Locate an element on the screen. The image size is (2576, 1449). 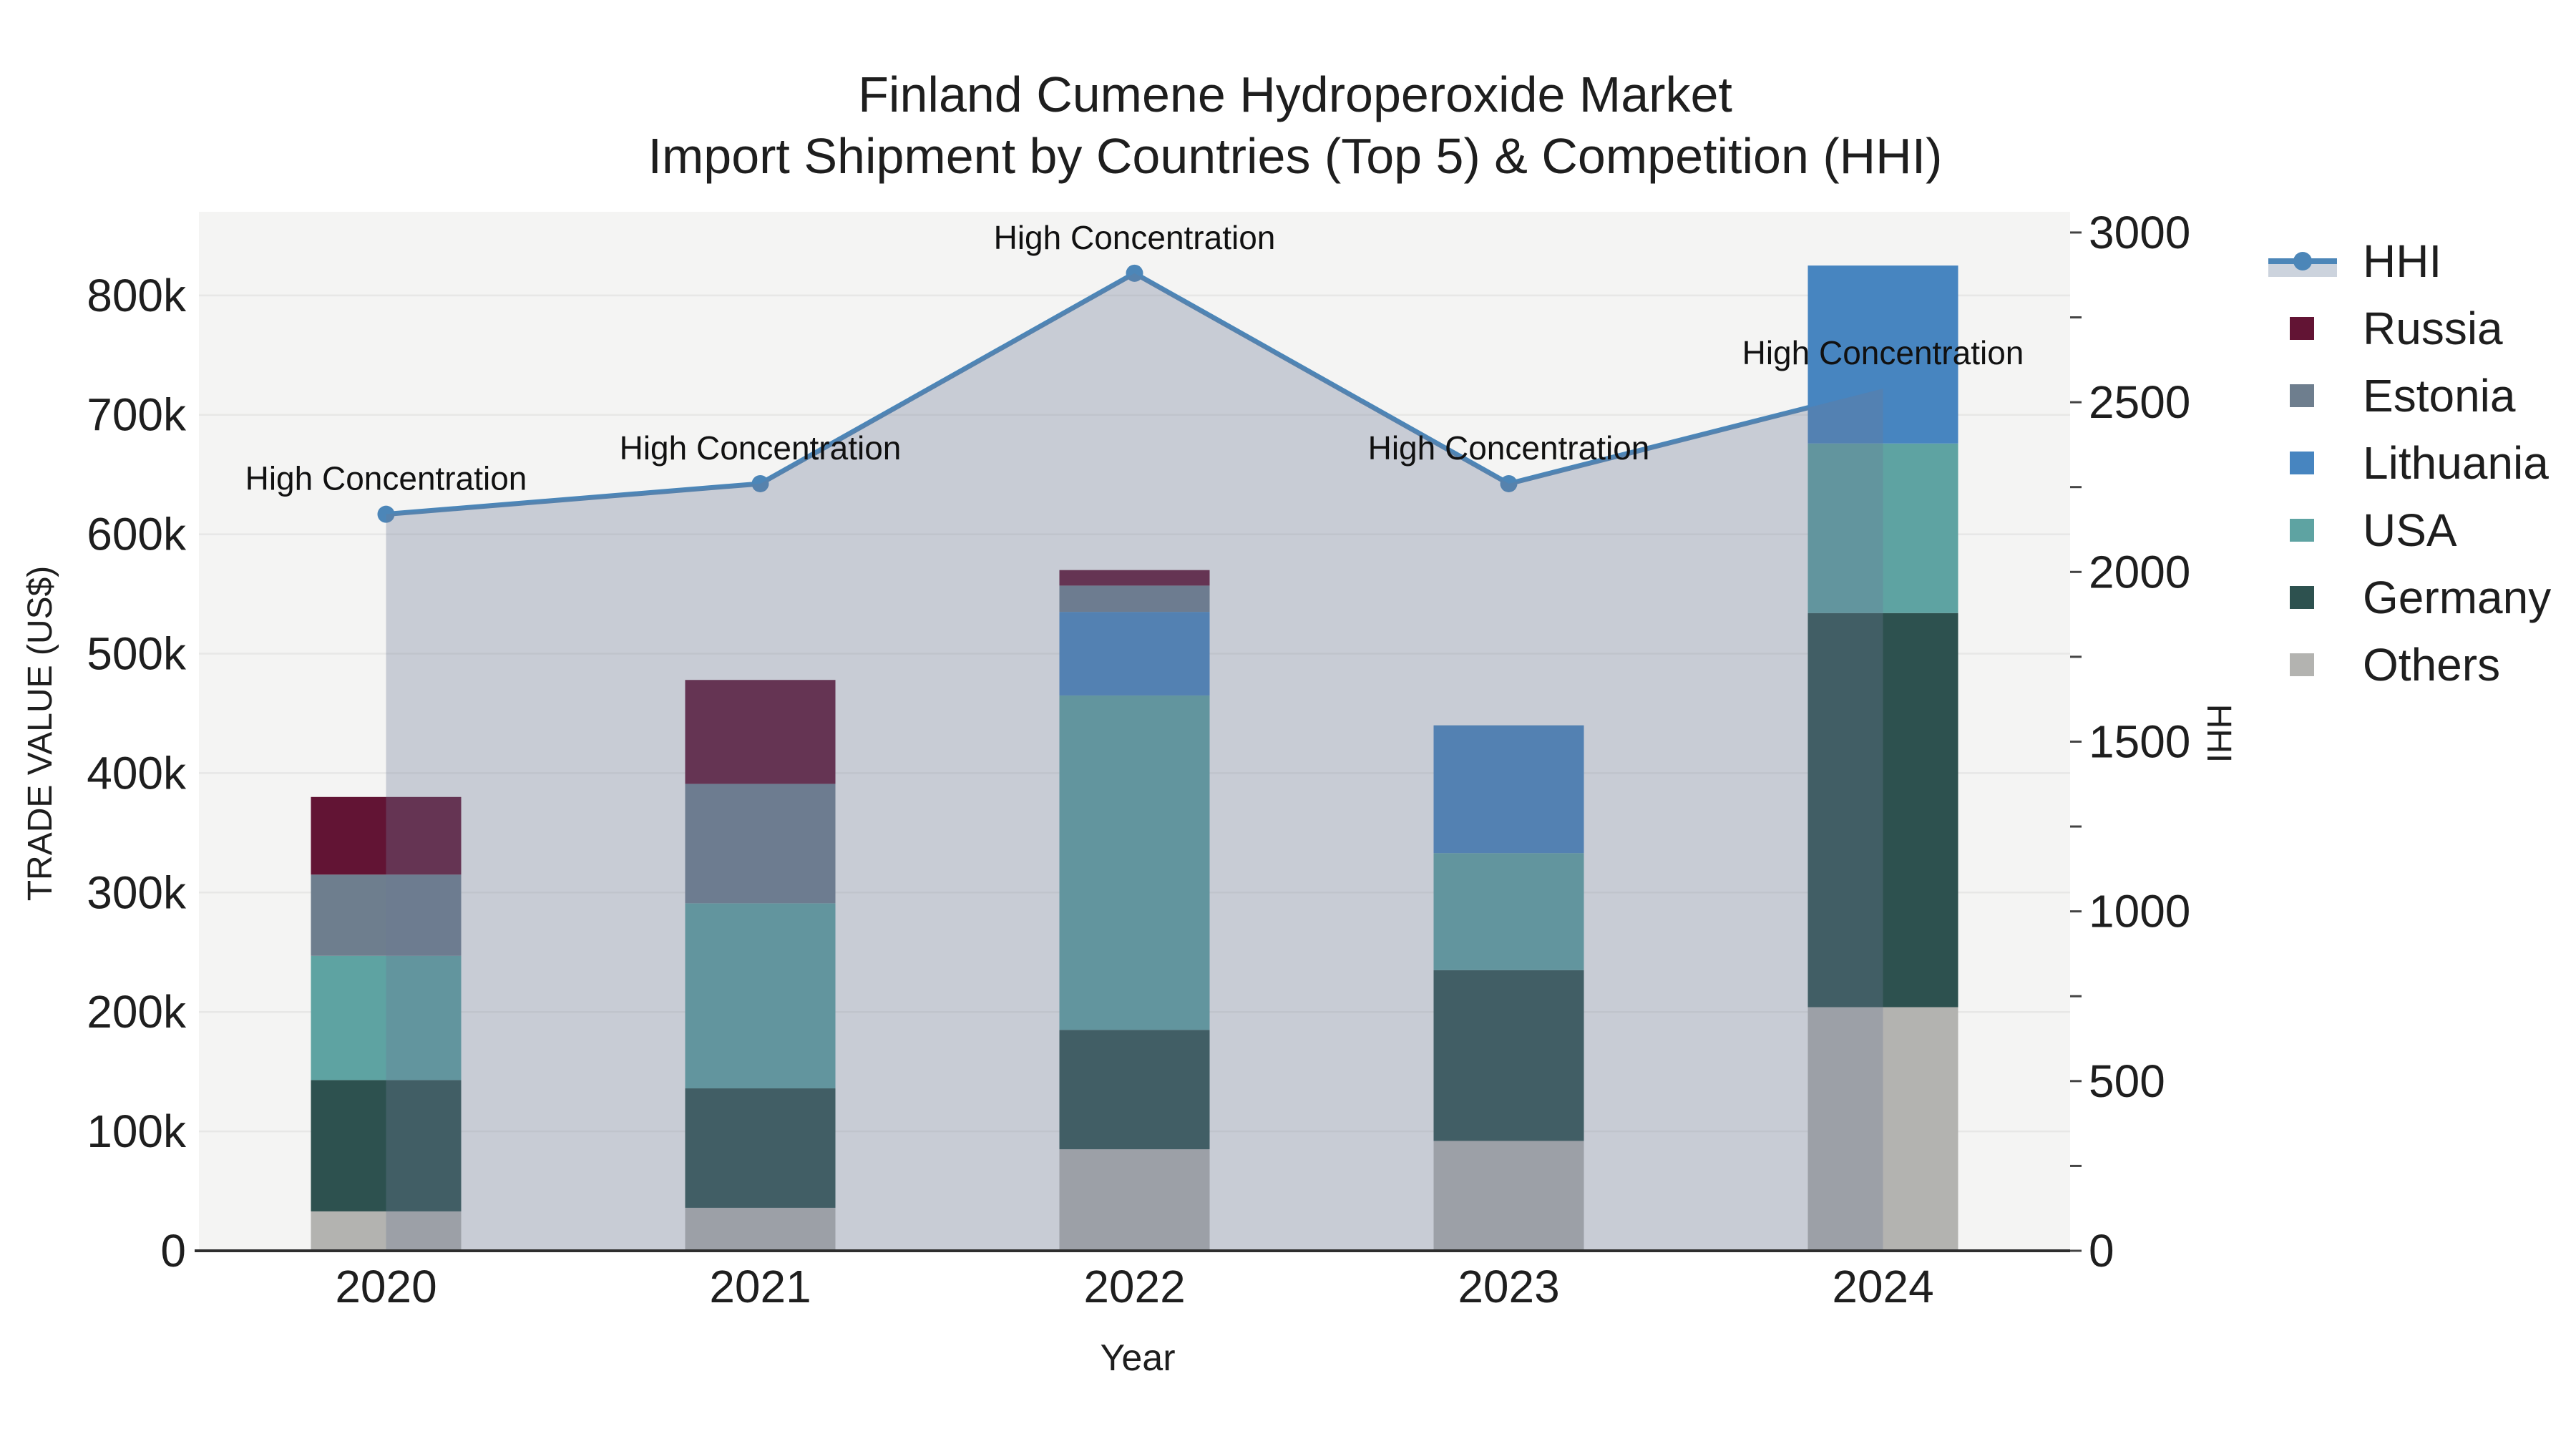
y-axis-left-title: TRADE VALUE (US$) is located at coordinates (40, 734).